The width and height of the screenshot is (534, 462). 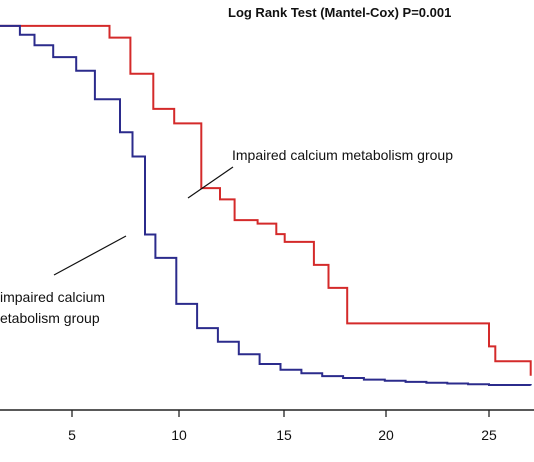 What do you see at coordinates (386, 435) in the screenshot?
I see `x-tick-label: 20` at bounding box center [386, 435].